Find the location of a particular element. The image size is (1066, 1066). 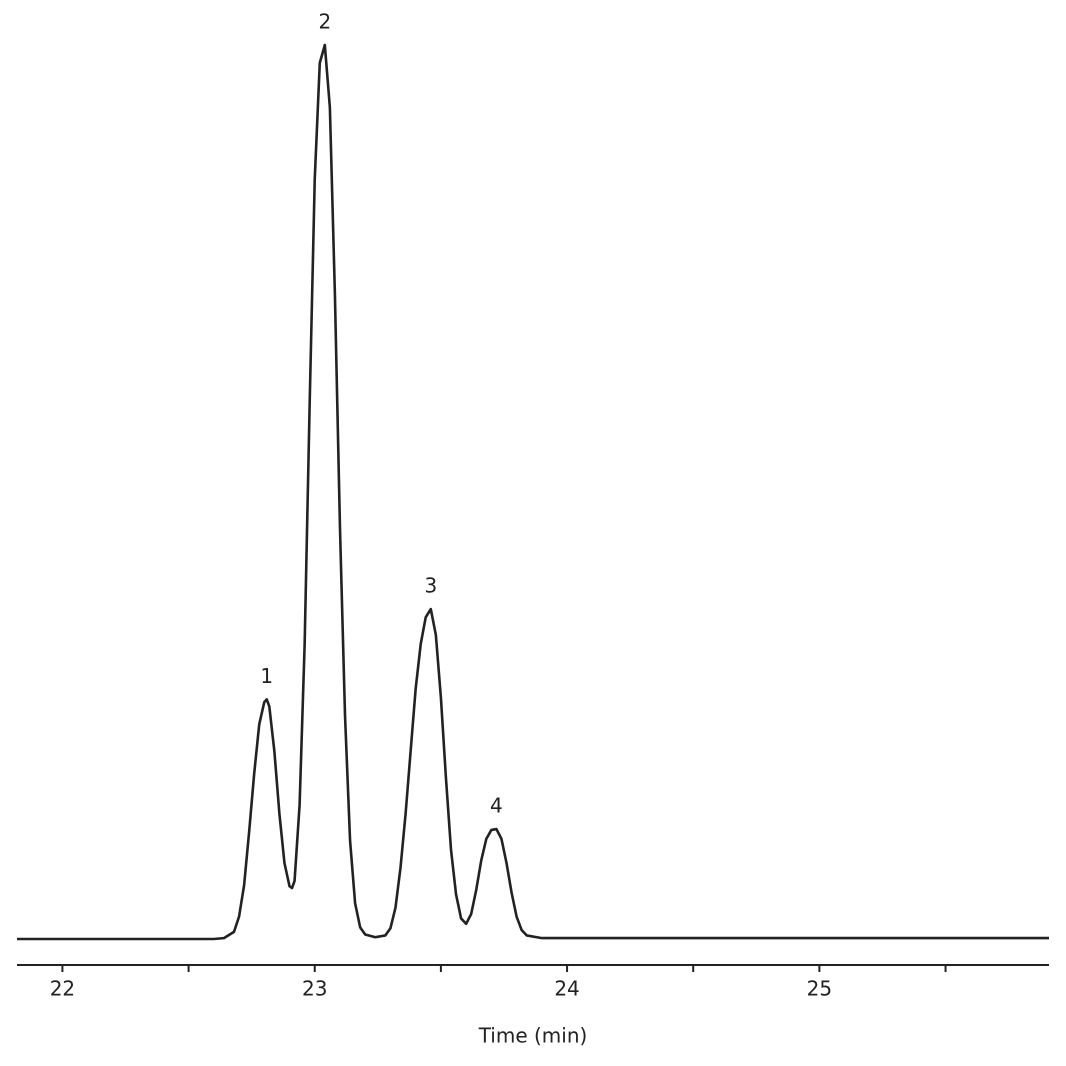

x-tick-label: 23 is located at coordinates (314, 989).